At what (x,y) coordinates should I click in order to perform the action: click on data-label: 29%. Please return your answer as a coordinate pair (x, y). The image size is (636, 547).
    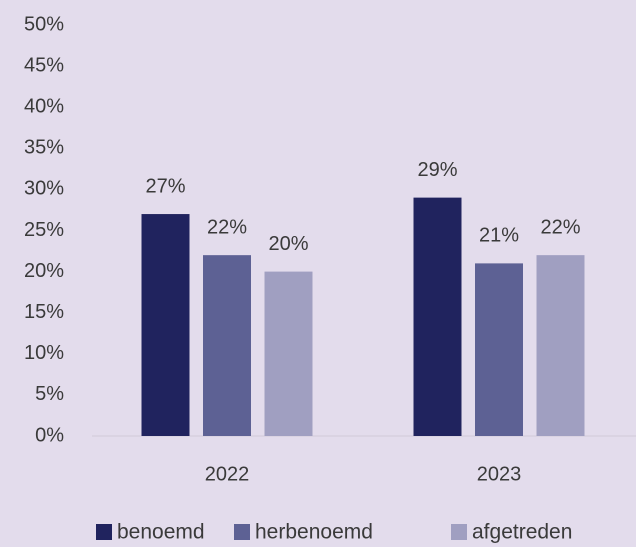
    Looking at the image, I should click on (437, 170).